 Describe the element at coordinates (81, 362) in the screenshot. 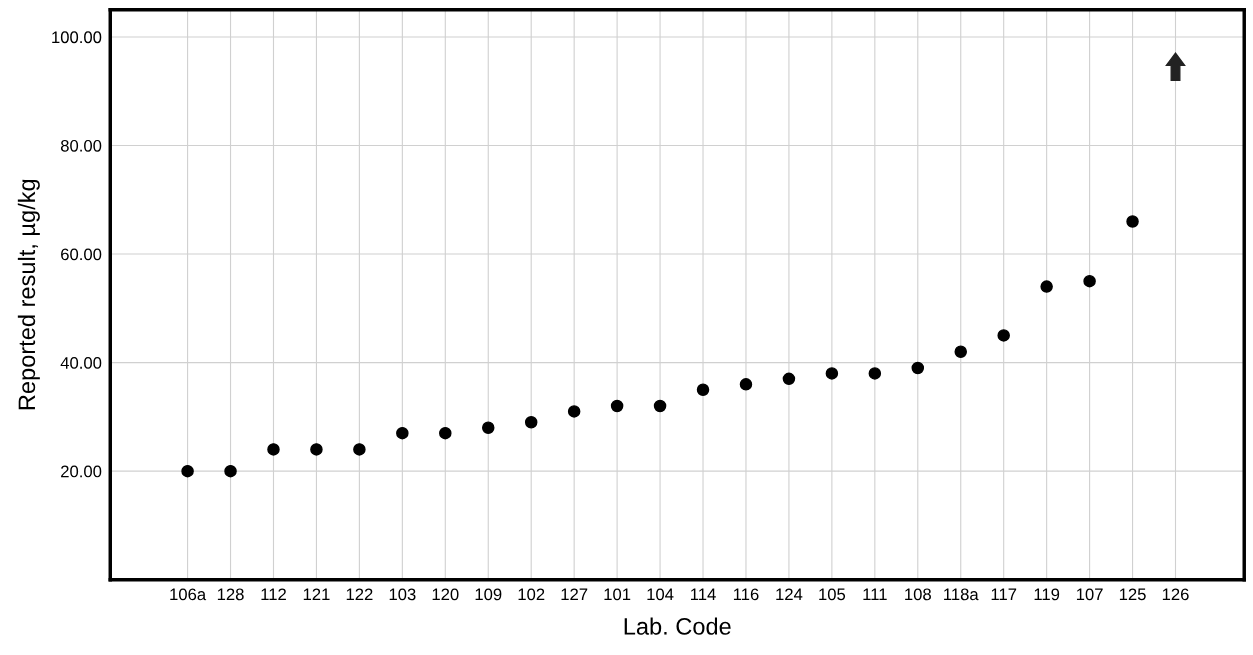

I see `y-tick-label: 40.00` at that location.